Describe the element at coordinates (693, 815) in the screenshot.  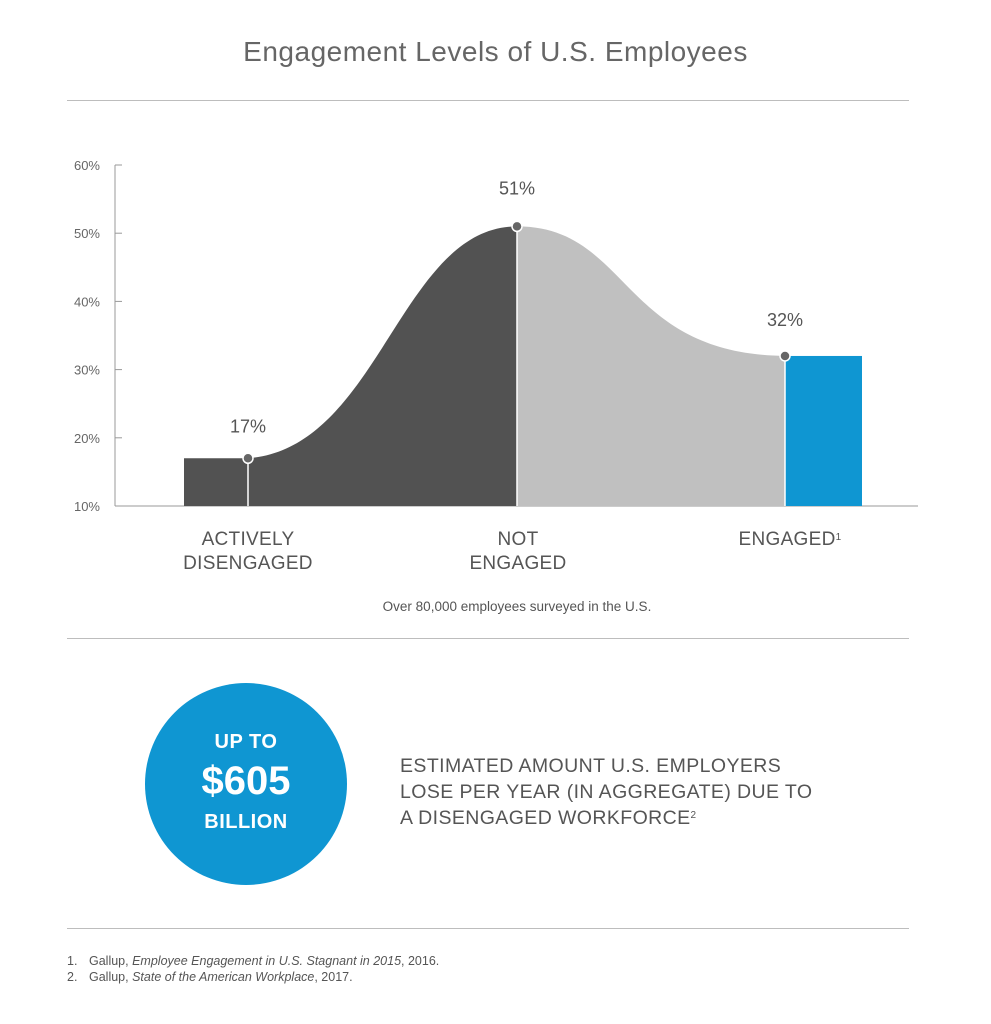
I see `footnote-marker-2: 2` at that location.